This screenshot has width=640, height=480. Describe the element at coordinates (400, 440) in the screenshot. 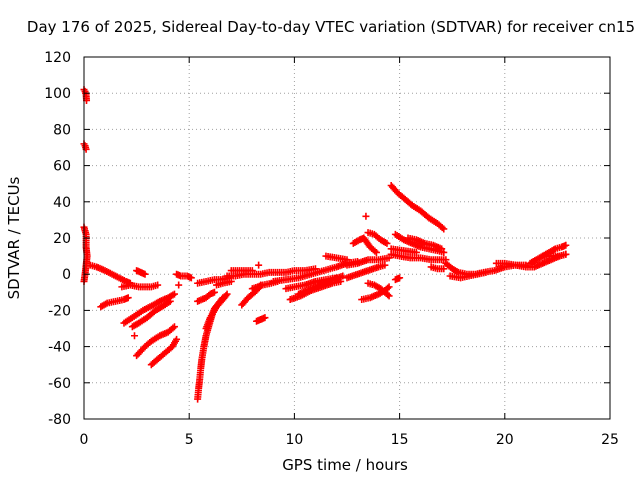

I see `x-tick-label: 15` at that location.